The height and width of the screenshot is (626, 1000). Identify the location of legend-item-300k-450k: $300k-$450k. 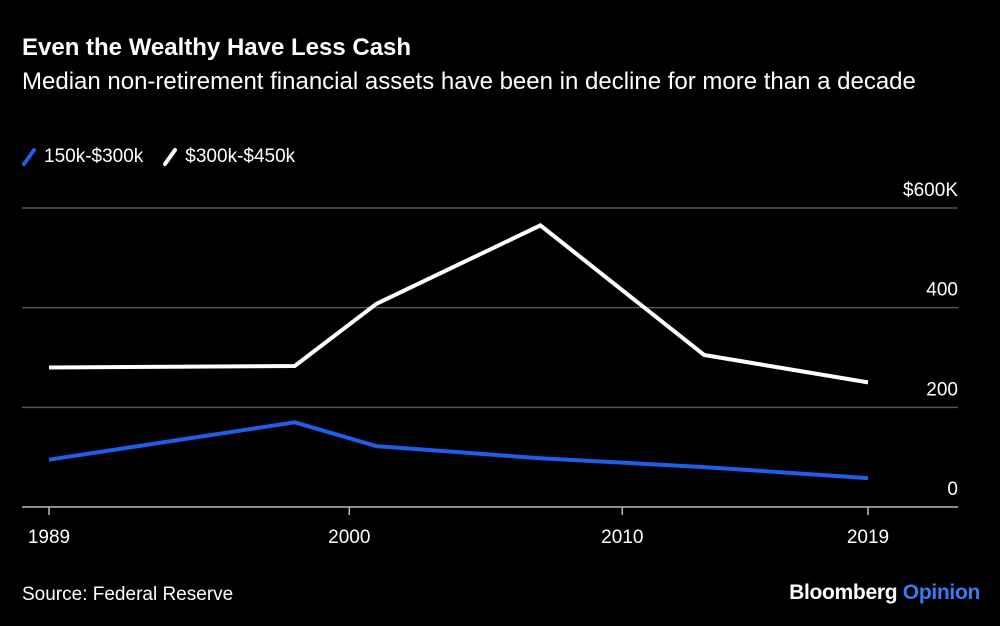
(229, 157).